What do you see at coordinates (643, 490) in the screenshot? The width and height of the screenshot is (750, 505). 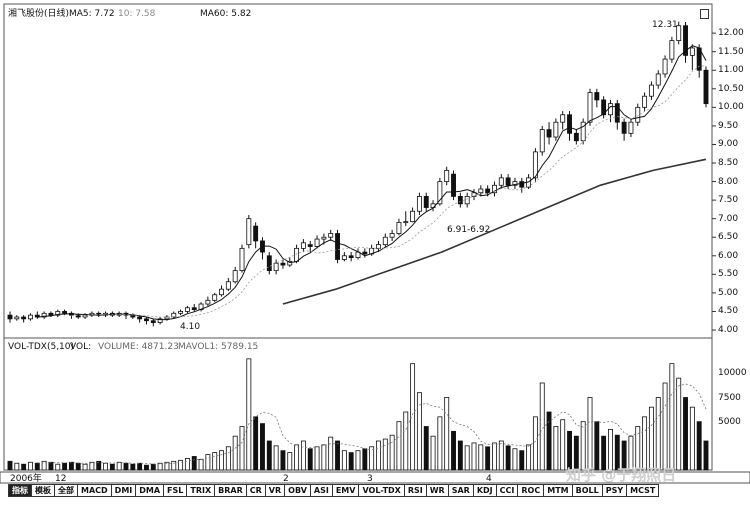 I see `indicator-tab: MCST` at bounding box center [643, 490].